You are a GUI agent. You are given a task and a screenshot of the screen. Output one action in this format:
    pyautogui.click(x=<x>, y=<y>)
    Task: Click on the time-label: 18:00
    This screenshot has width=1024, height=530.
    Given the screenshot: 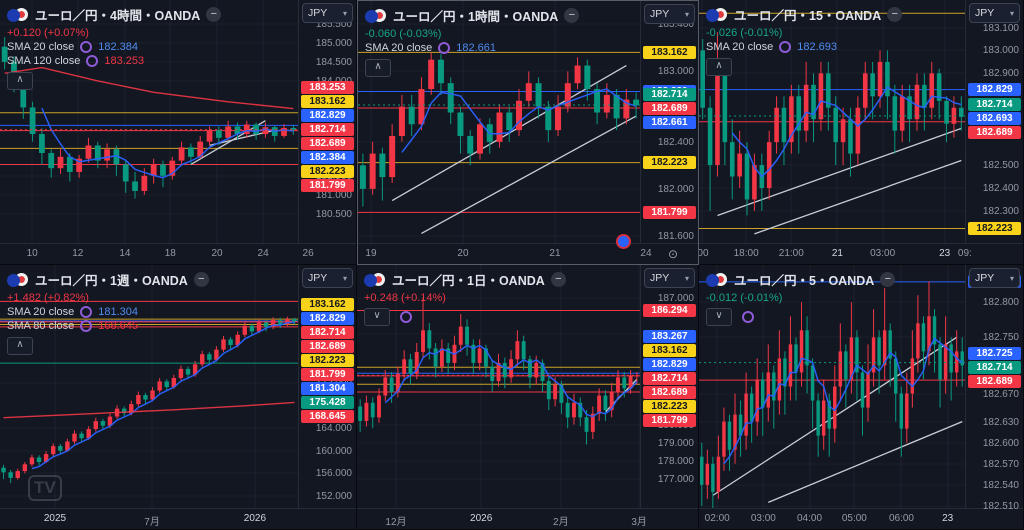 What is the action you would take?
    pyautogui.click(x=746, y=253)
    